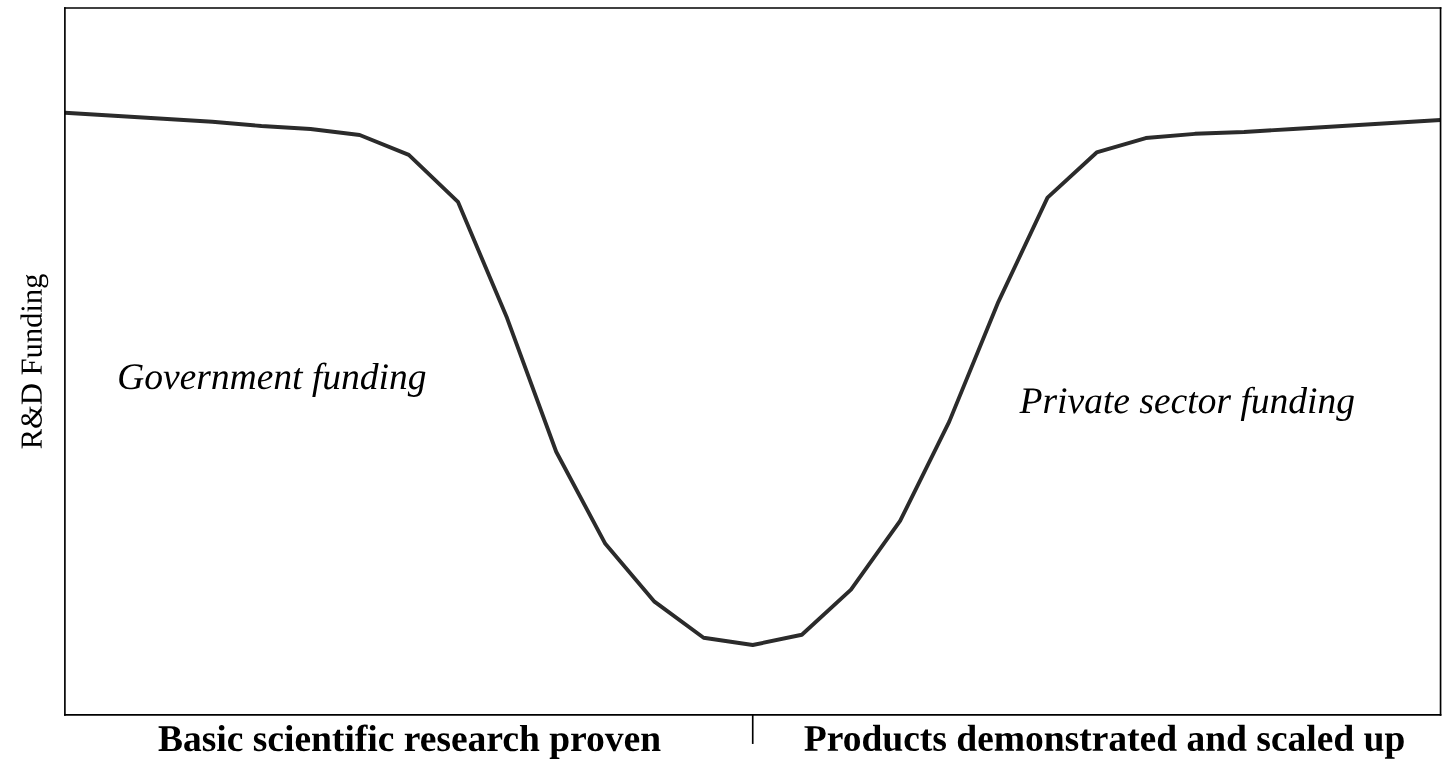  I want to click on annotation: Private sector funding, so click(1186, 404).